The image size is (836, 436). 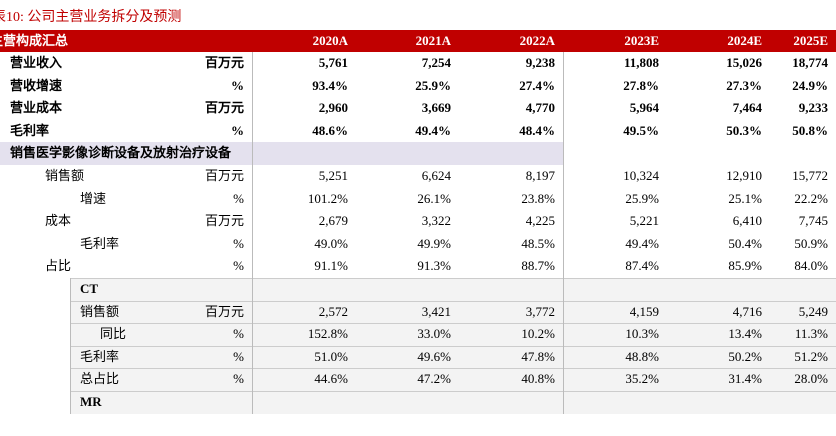 I want to click on value-cell: 23.8%, so click(x=538, y=198).